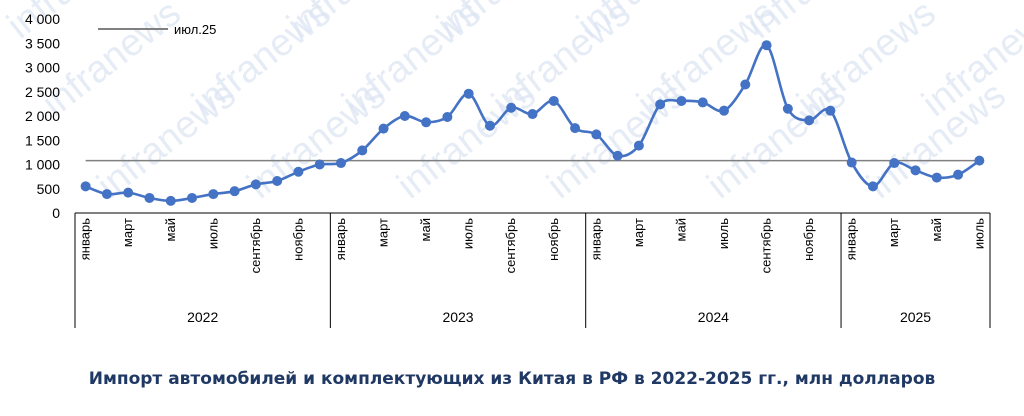 The width and height of the screenshot is (1024, 416). Describe the element at coordinates (457, 317) in the screenshot. I see `year-label: 2023` at that location.